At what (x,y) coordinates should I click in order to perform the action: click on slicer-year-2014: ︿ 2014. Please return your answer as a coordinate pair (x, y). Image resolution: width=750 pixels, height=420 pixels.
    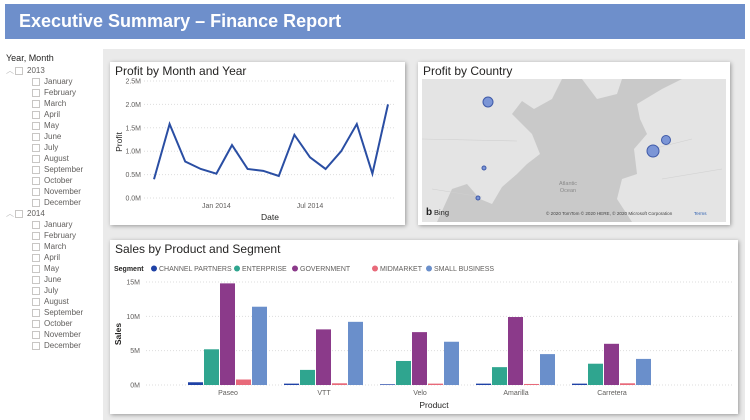
    Looking at the image, I should click on (56, 213).